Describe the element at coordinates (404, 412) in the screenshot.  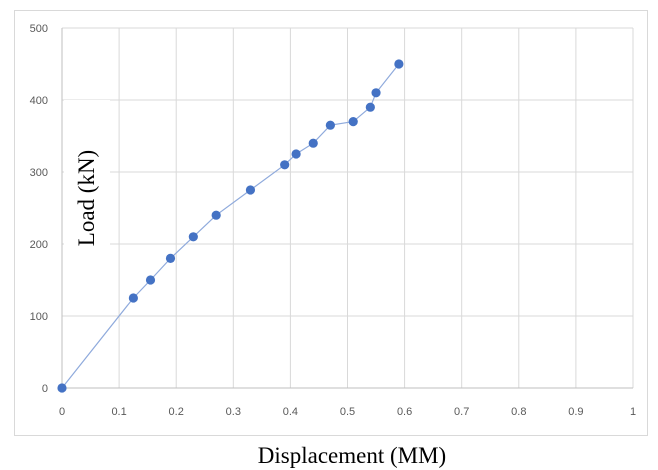
I see `x-tick-label: 0.6` at that location.